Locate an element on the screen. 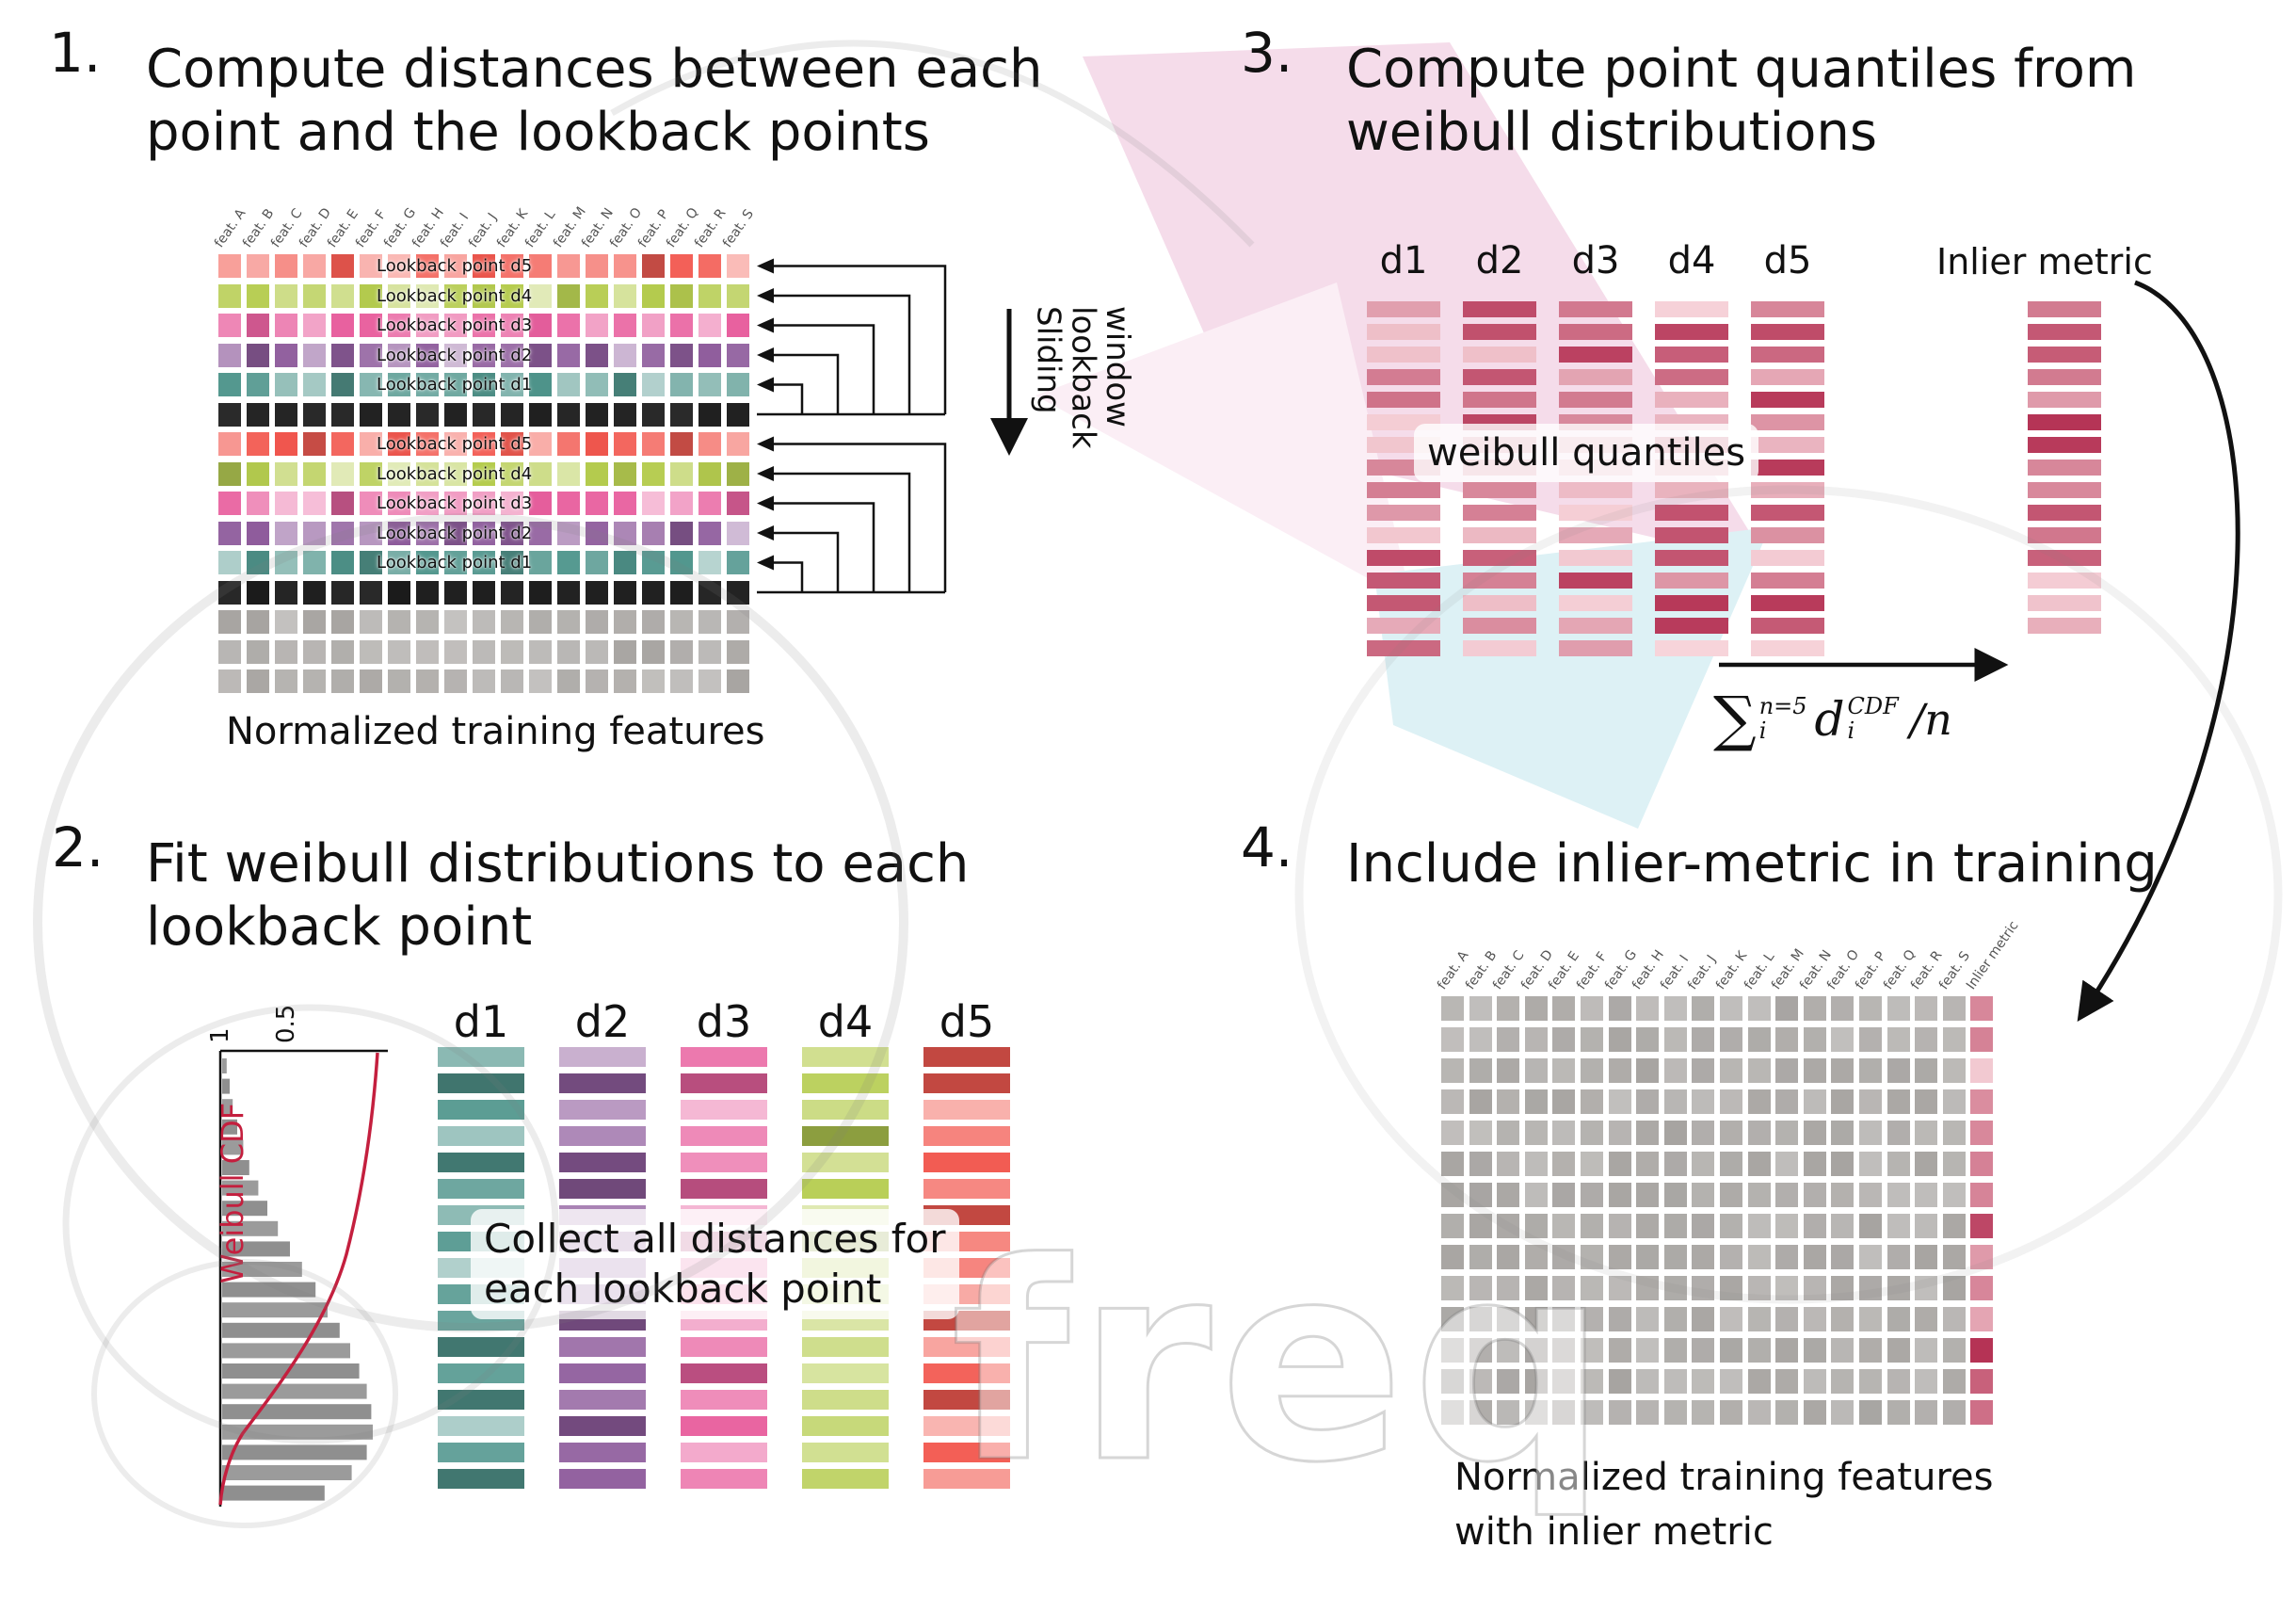 This screenshot has height=1597, width=2296. inlier-metric-label: Inlier metric is located at coordinates (2044, 261).